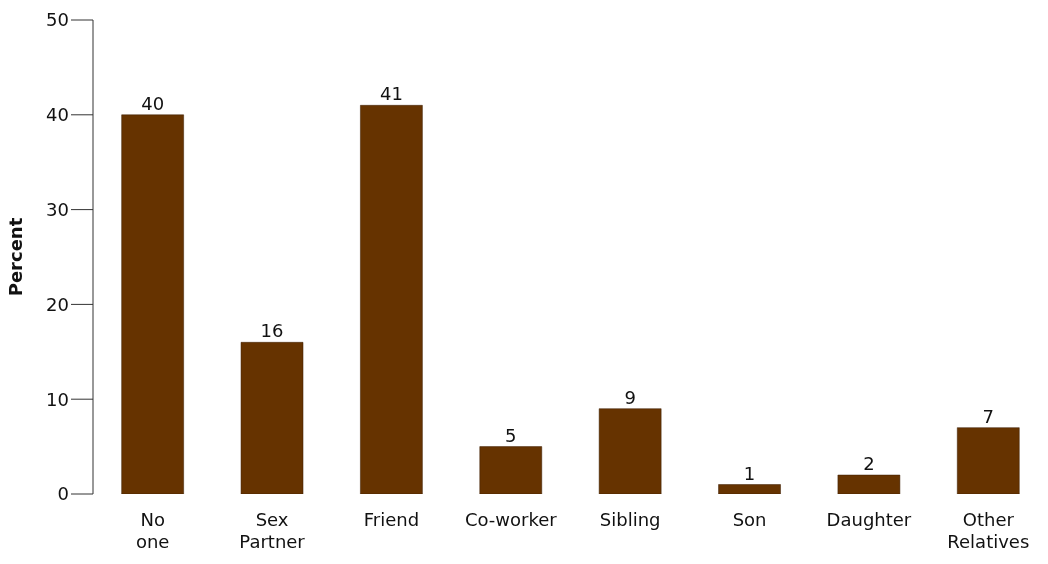 This screenshot has width=1048, height=564. I want to click on y-tick-label: 40, so click(57, 115).